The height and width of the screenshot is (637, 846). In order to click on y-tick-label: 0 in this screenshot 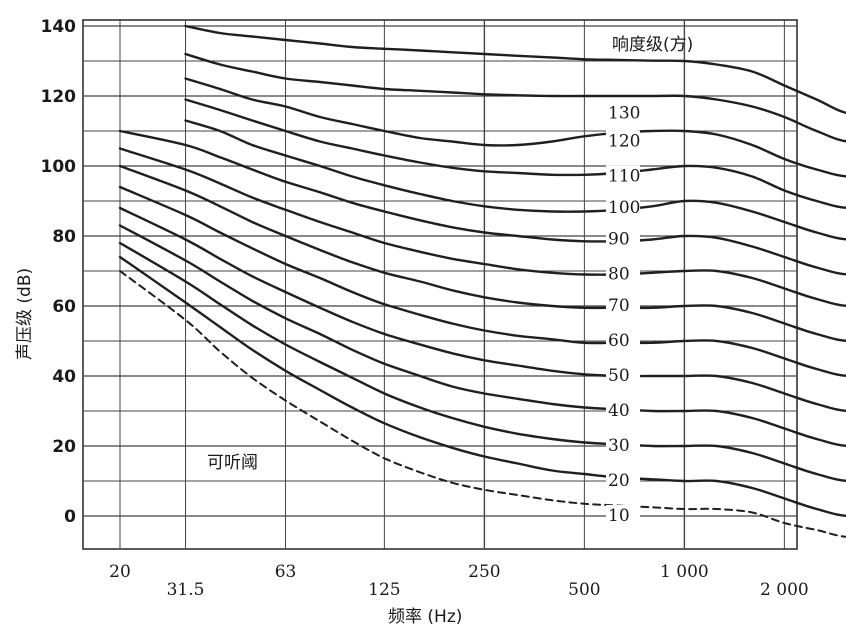, I will do `click(70, 517)`.